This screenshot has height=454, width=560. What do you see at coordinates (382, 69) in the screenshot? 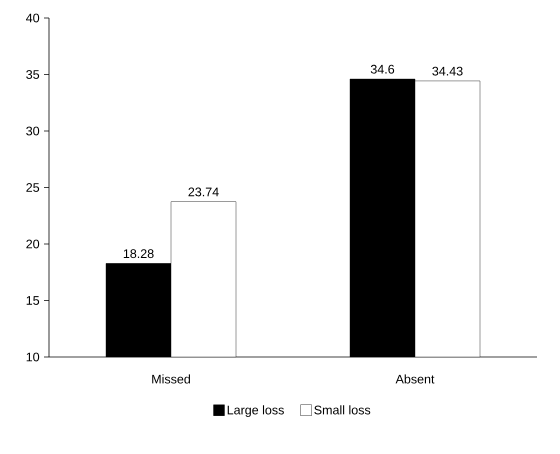
I see `data-label: 34.6` at bounding box center [382, 69].